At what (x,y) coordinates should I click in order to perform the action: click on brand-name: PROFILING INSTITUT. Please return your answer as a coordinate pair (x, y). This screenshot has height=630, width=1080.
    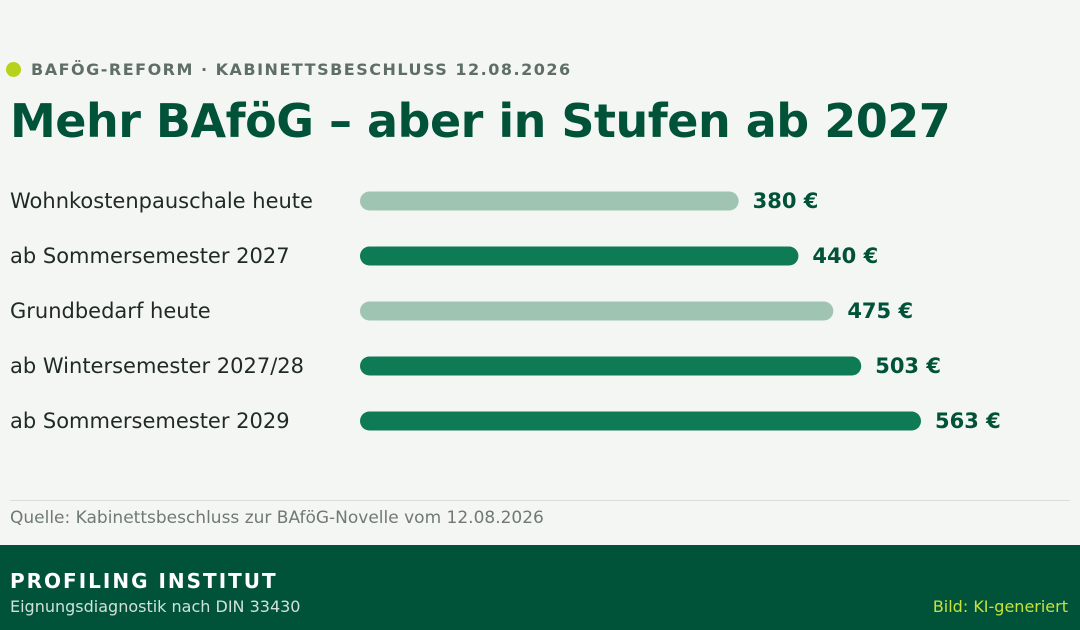
    Looking at the image, I should click on (144, 581).